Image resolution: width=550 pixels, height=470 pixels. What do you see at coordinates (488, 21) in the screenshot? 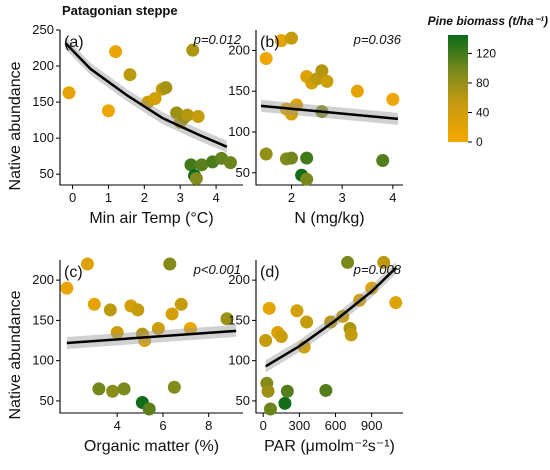
I see `colorbar-title: Pine biomass (t/ha⁻¹)` at bounding box center [488, 21].